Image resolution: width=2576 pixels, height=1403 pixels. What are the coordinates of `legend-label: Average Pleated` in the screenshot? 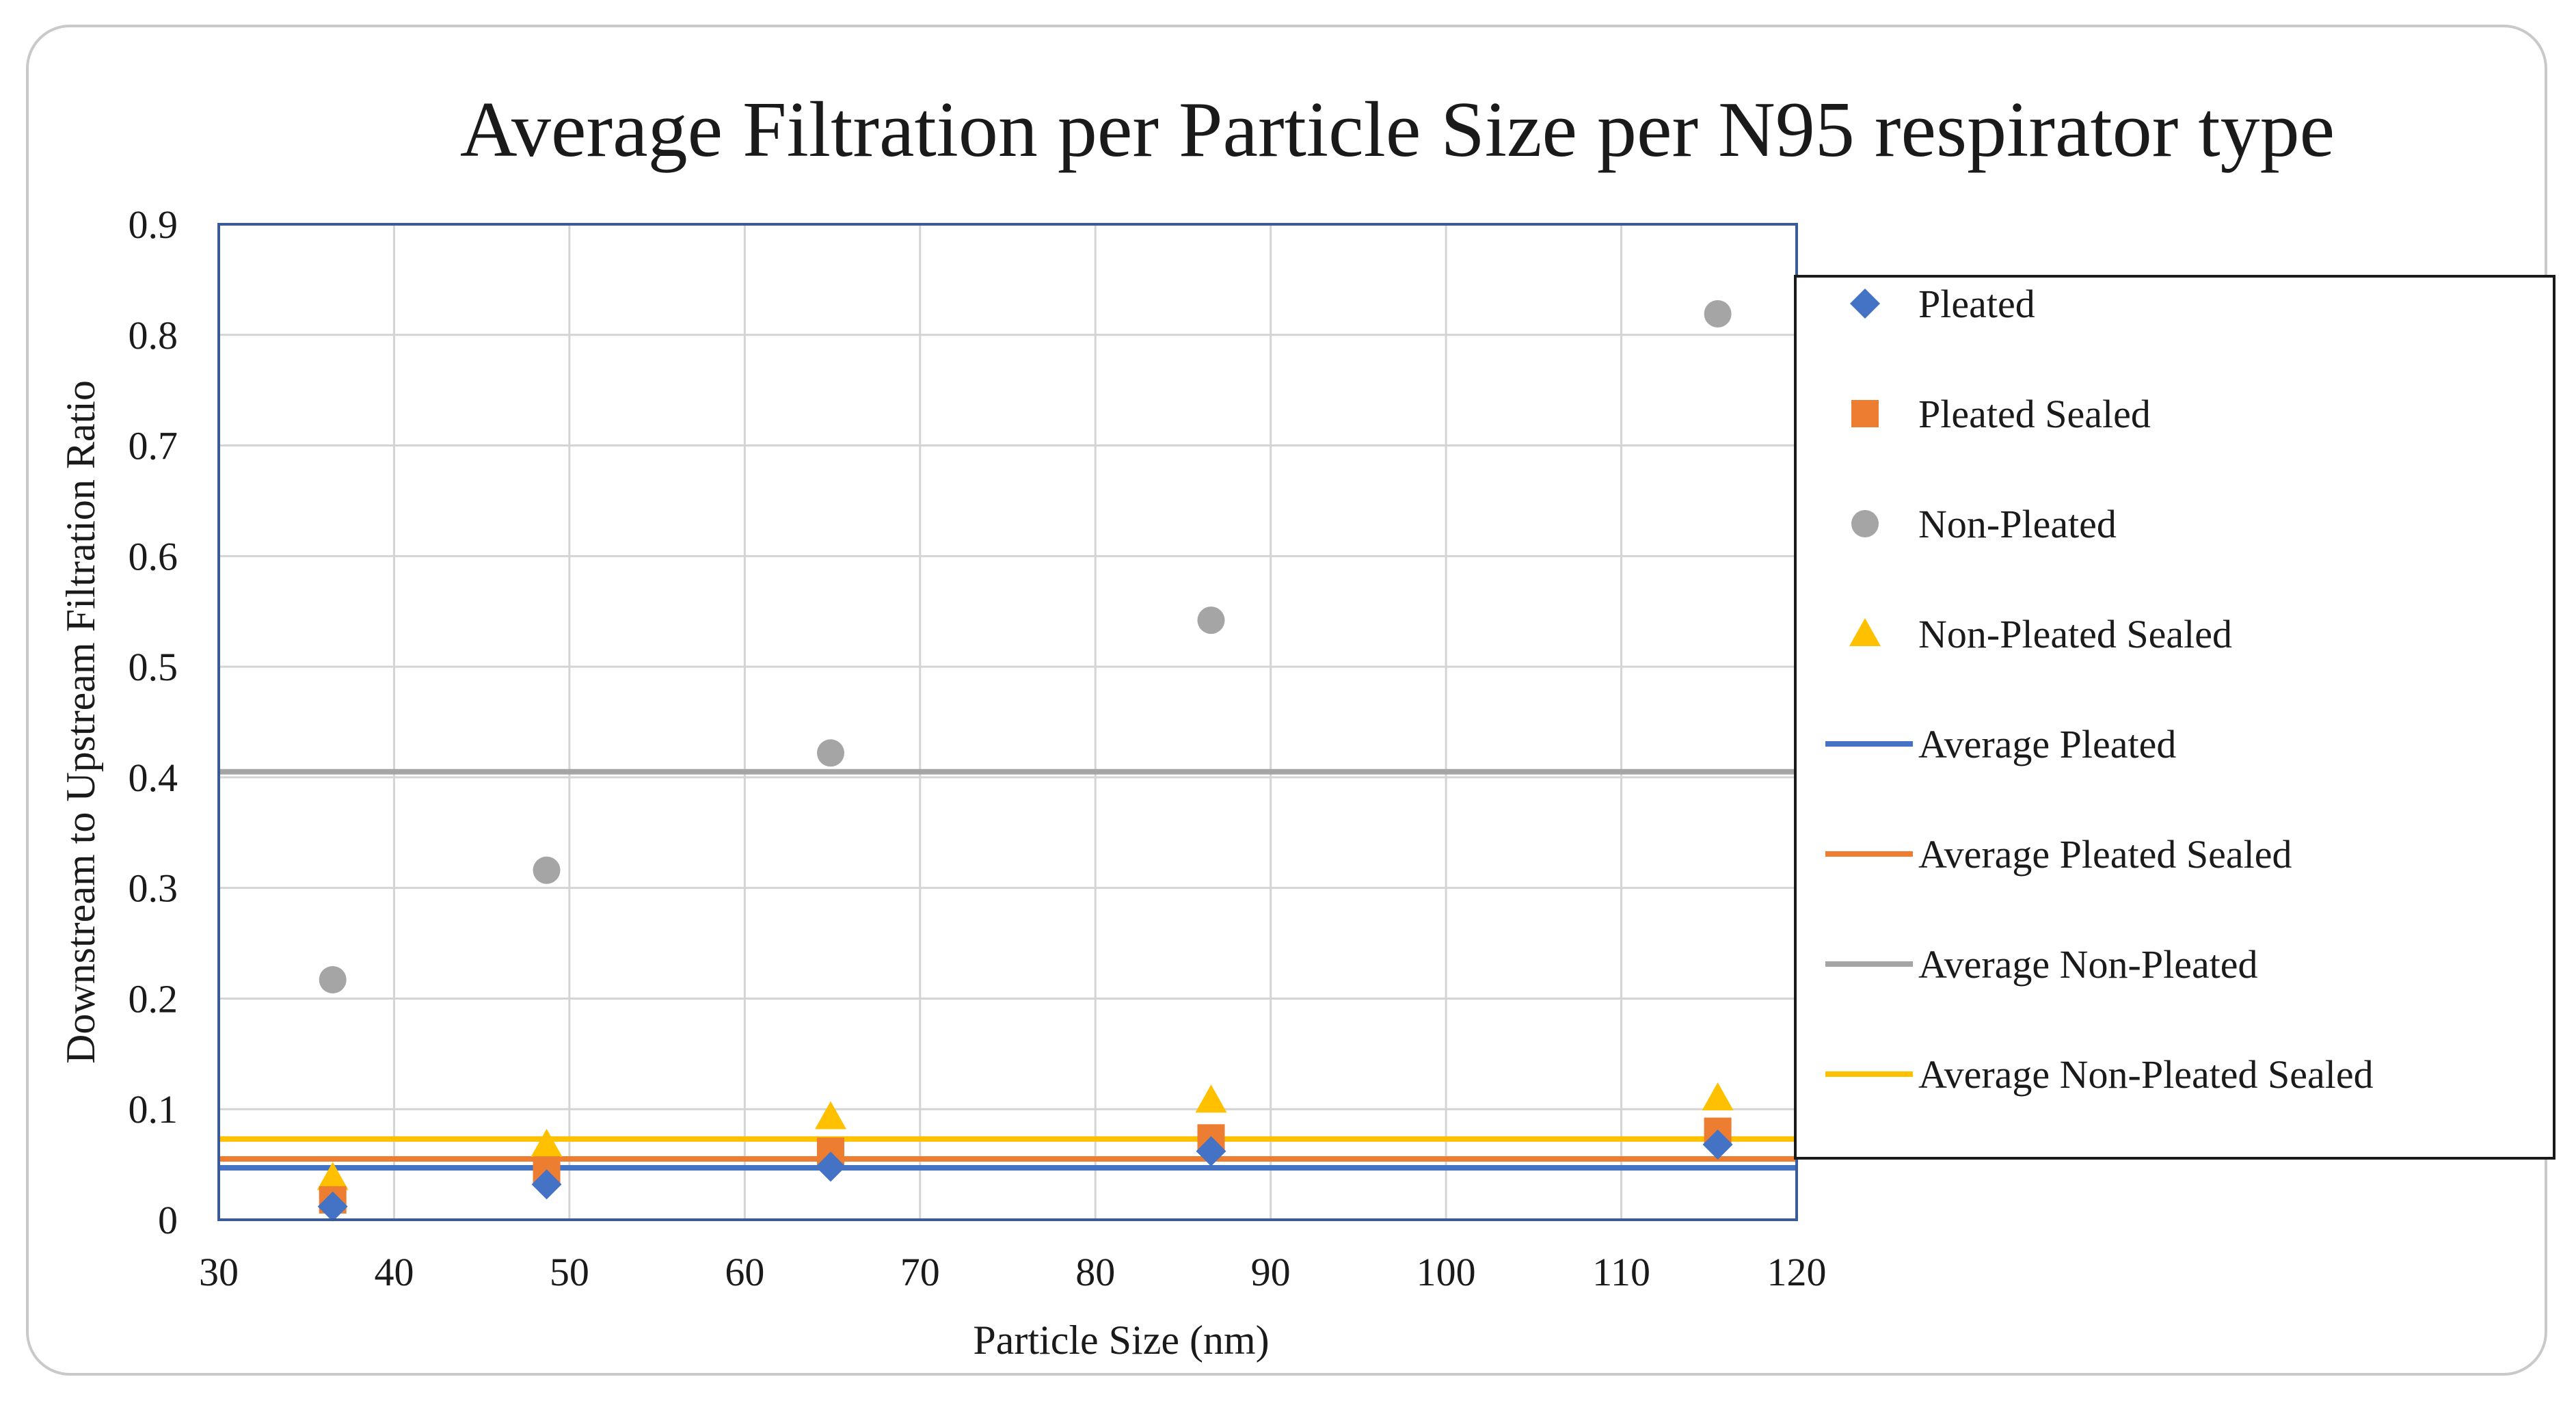 It's located at (2047, 744).